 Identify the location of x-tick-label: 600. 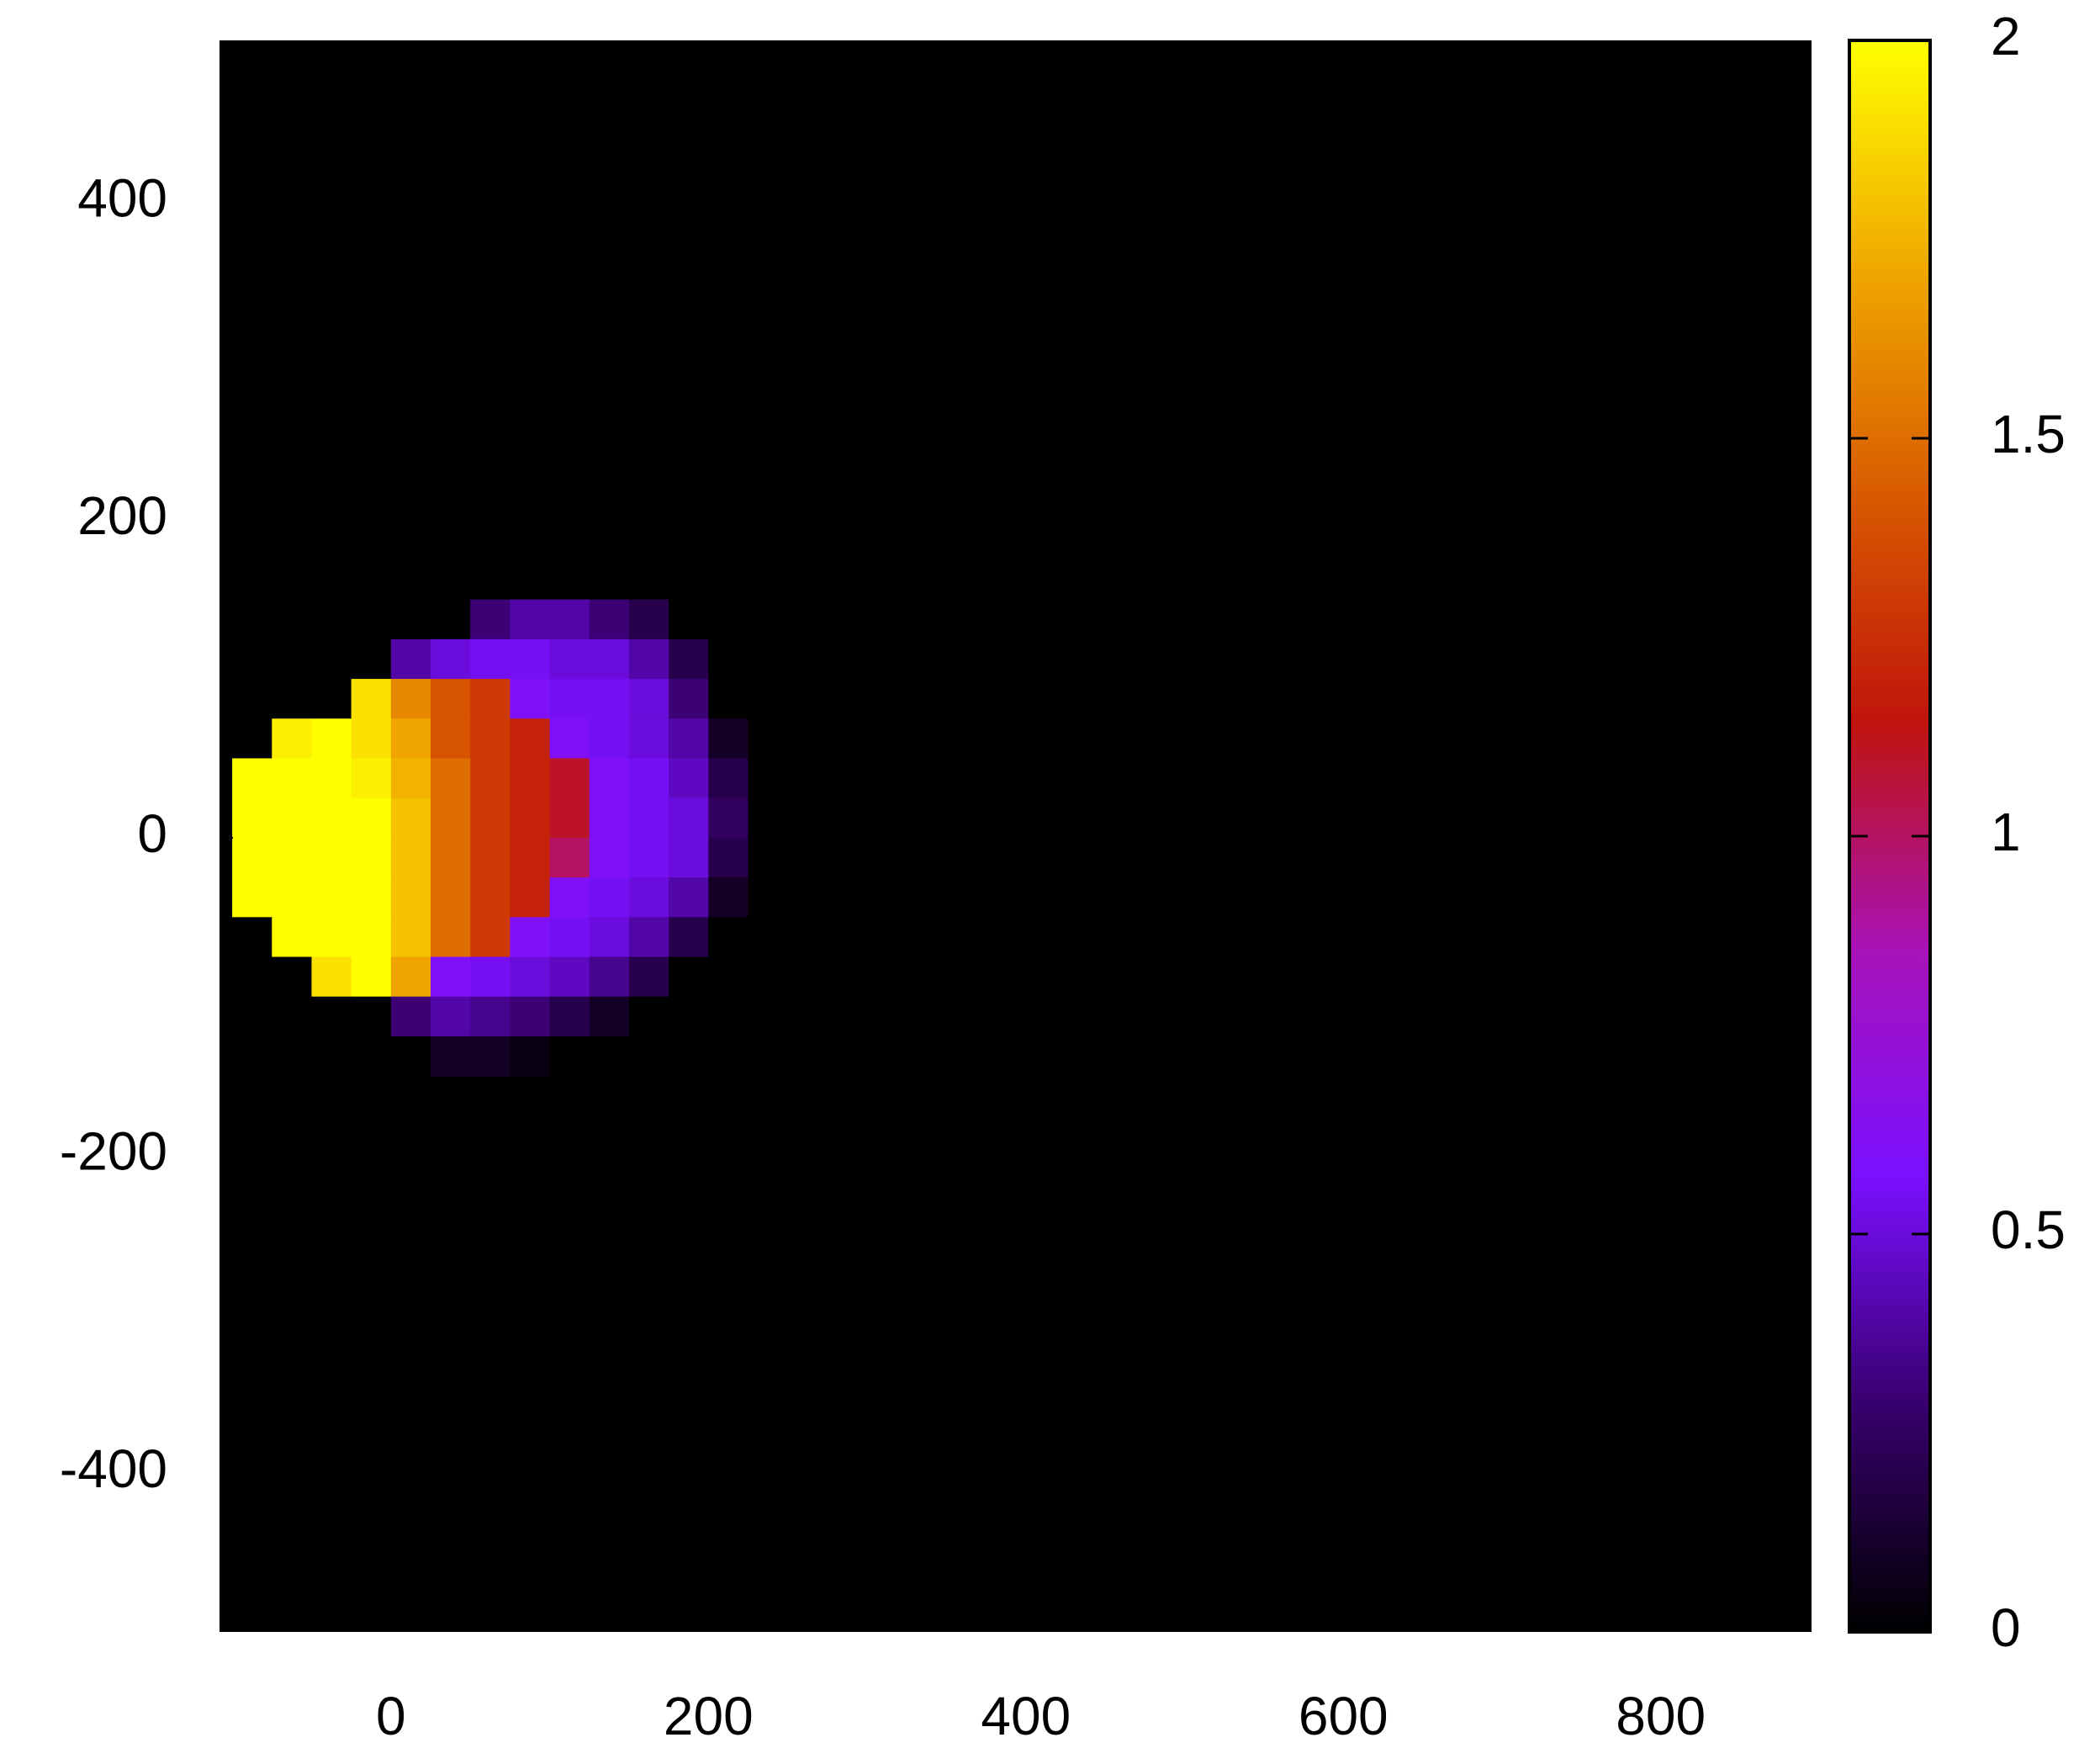
(1344, 1716).